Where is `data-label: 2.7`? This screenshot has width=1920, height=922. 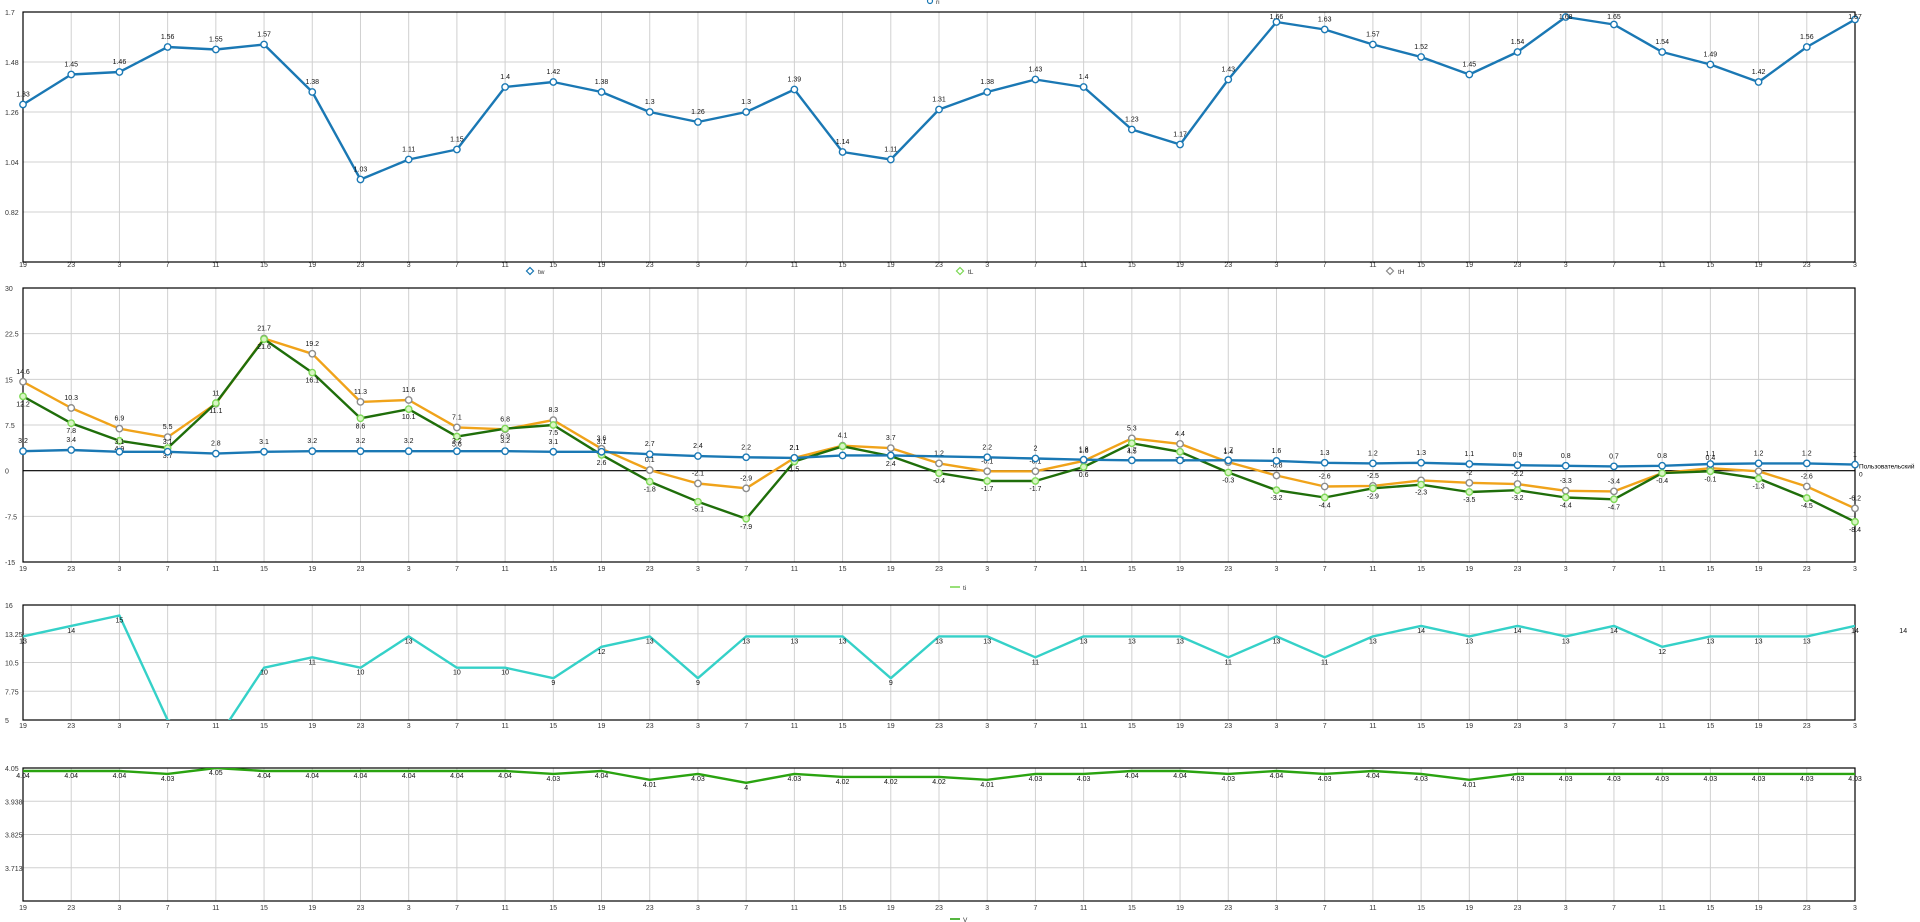
data-label: 2.7 is located at coordinates (650, 444).